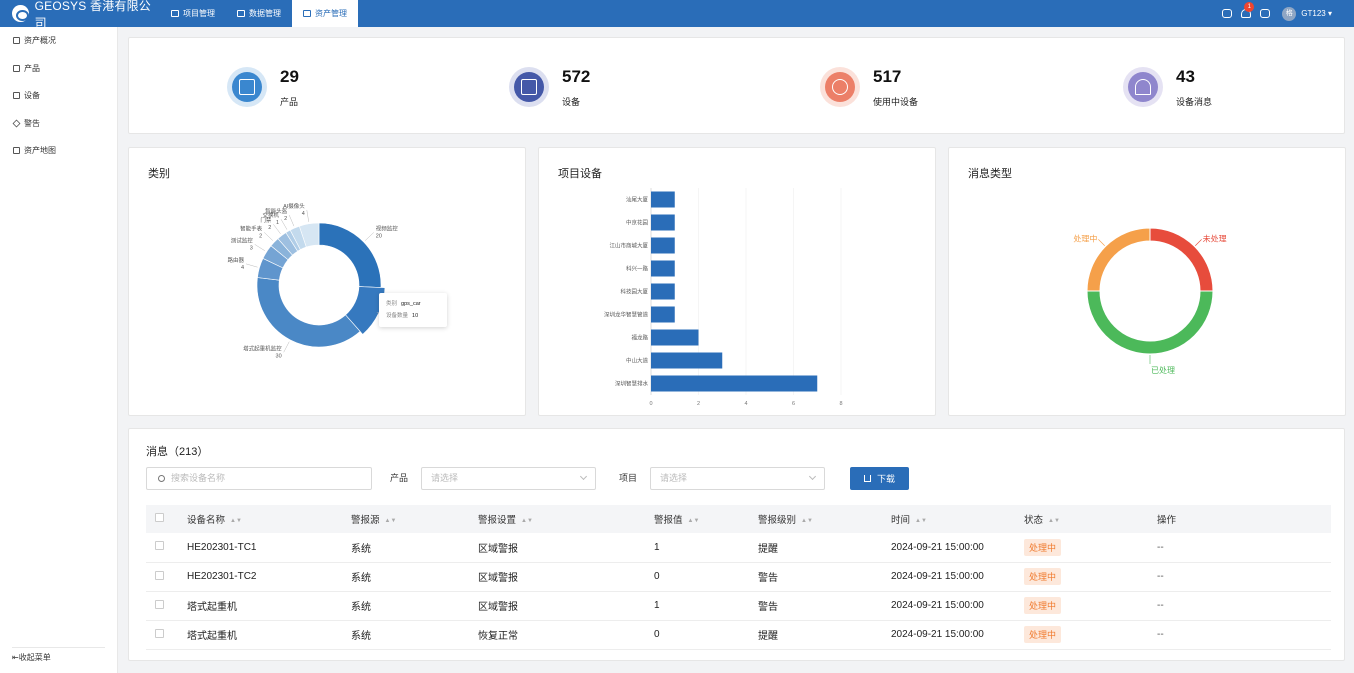 This screenshot has width=1354, height=673. Describe the element at coordinates (92, 15) in the screenshot. I see `brand-name: GEOSYS 香港有限公司` at that location.